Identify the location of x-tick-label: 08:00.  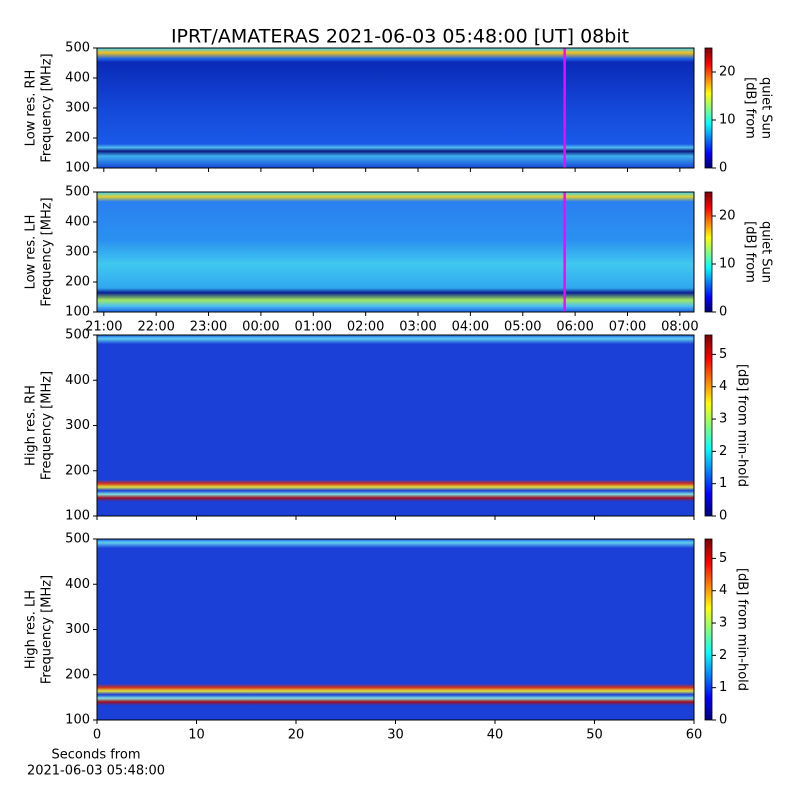
(679, 327).